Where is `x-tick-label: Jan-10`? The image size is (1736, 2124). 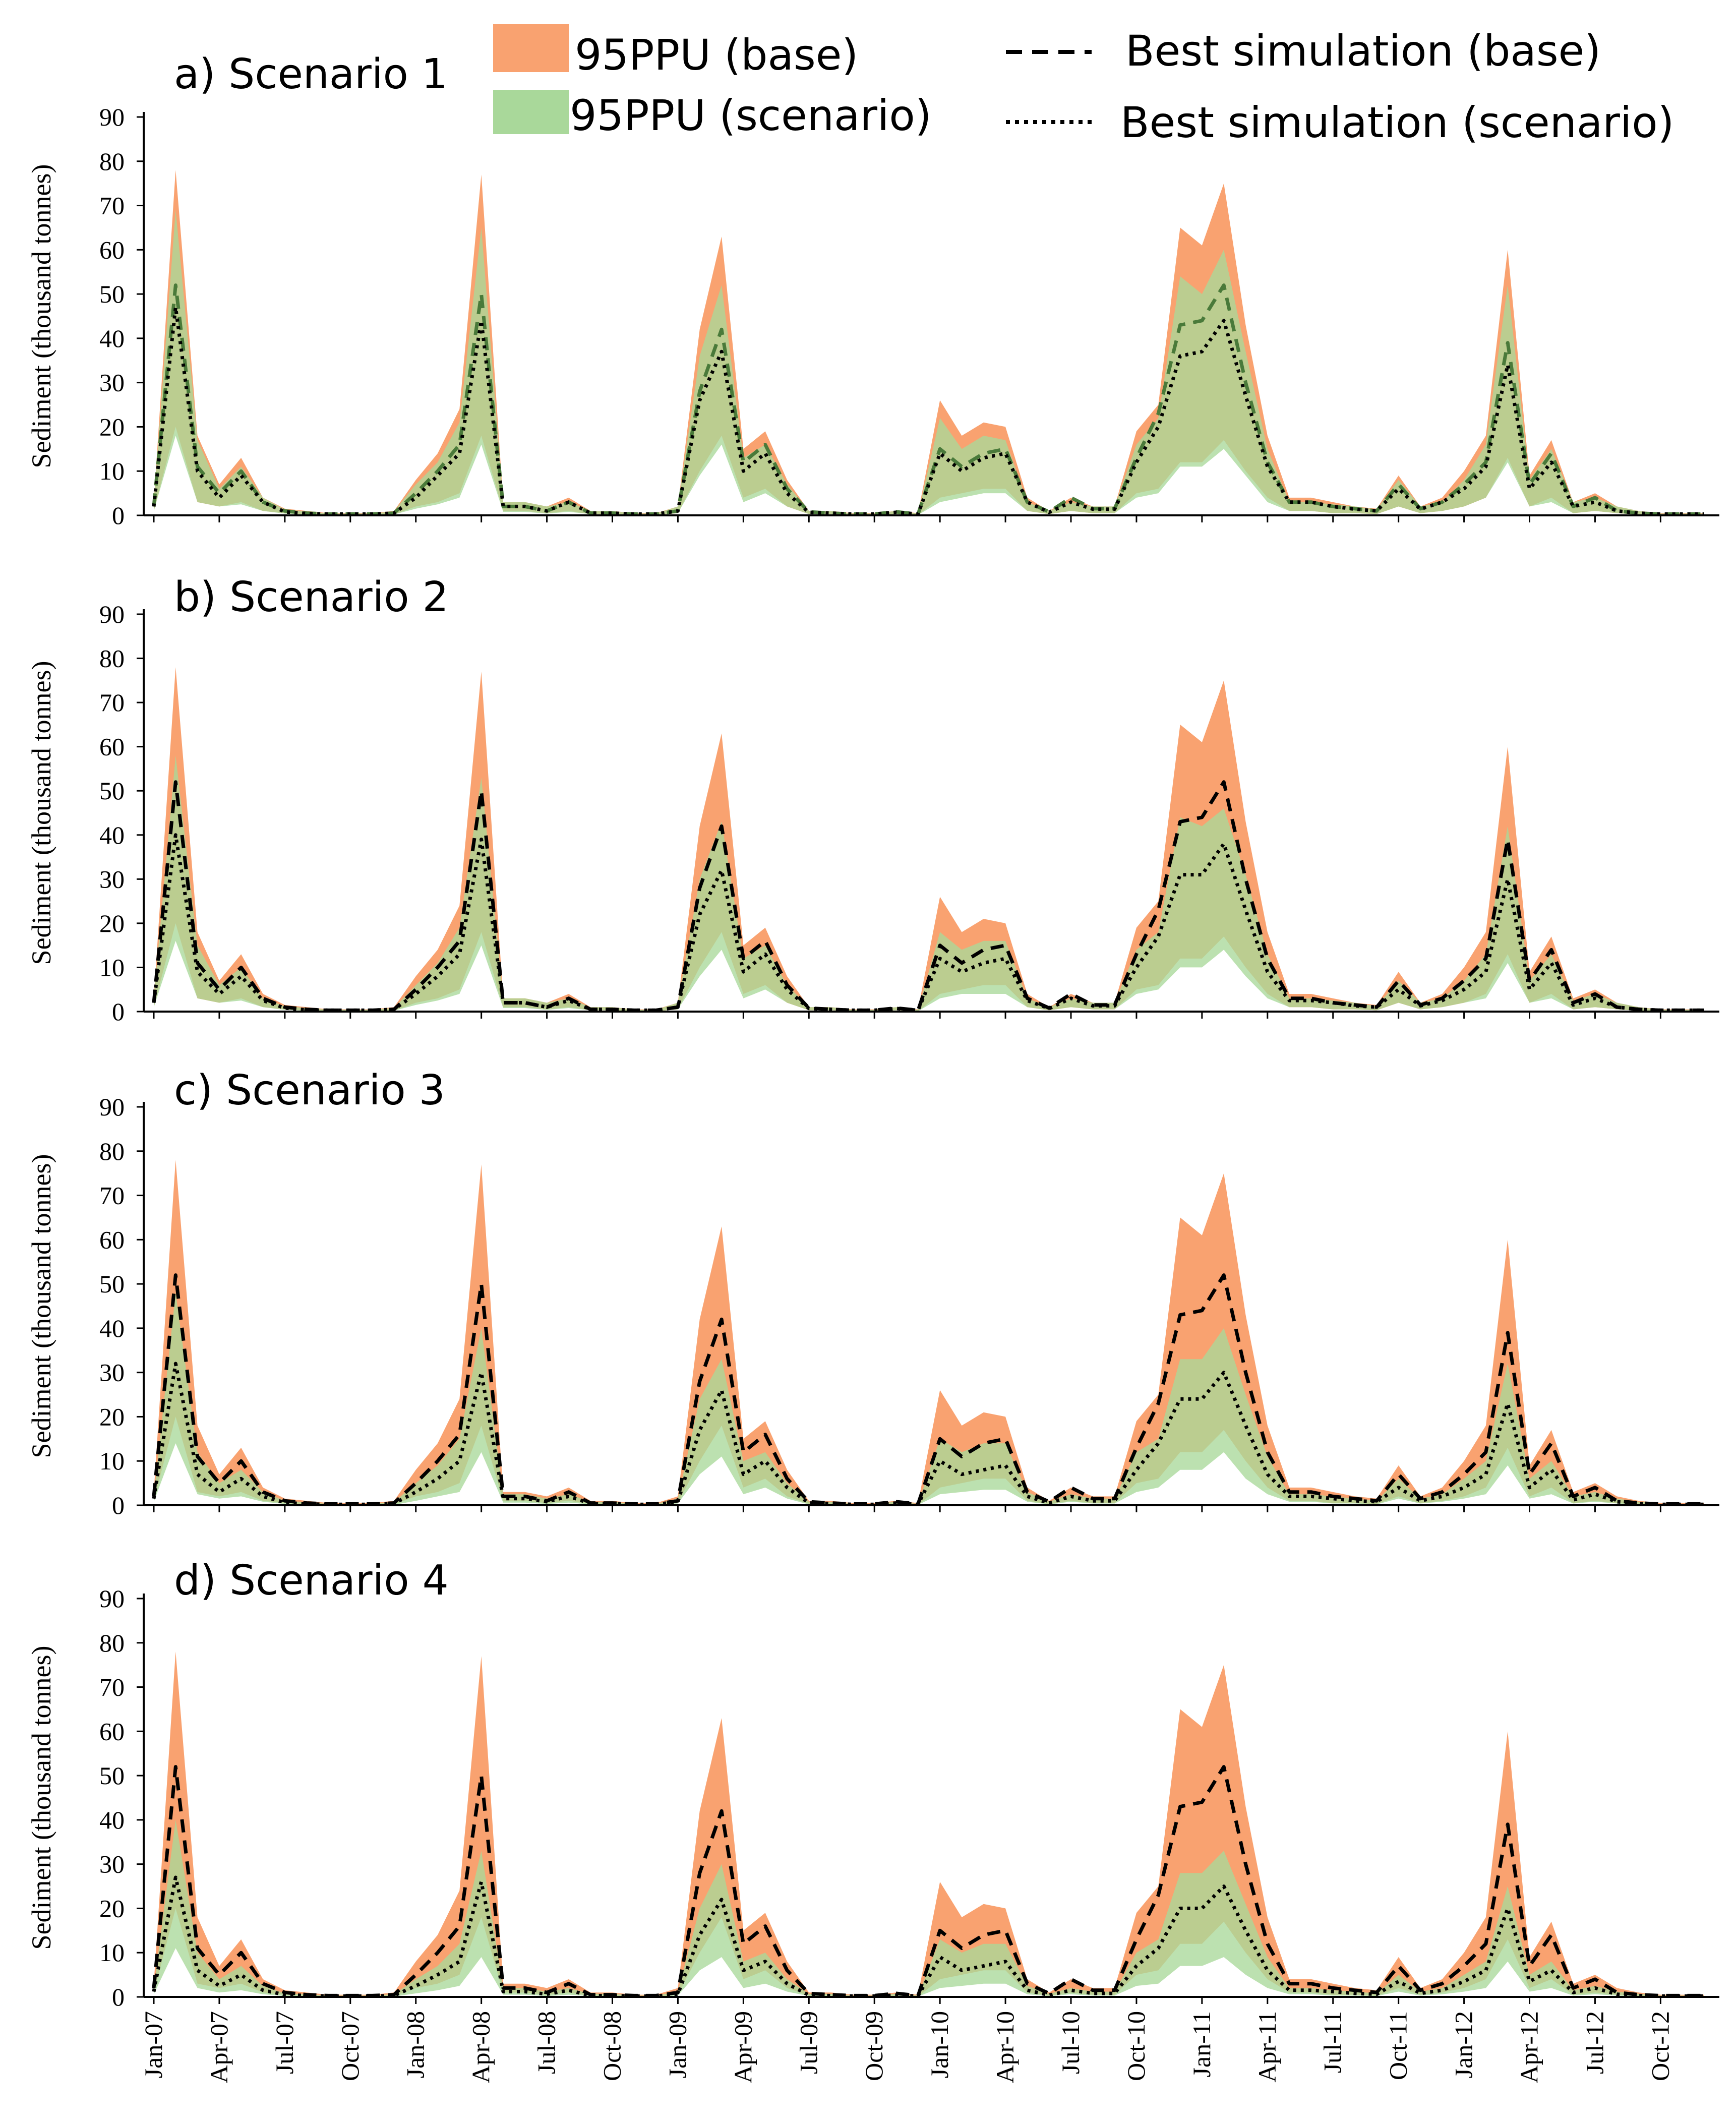 x-tick-label: Jan-10 is located at coordinates (939, 2044).